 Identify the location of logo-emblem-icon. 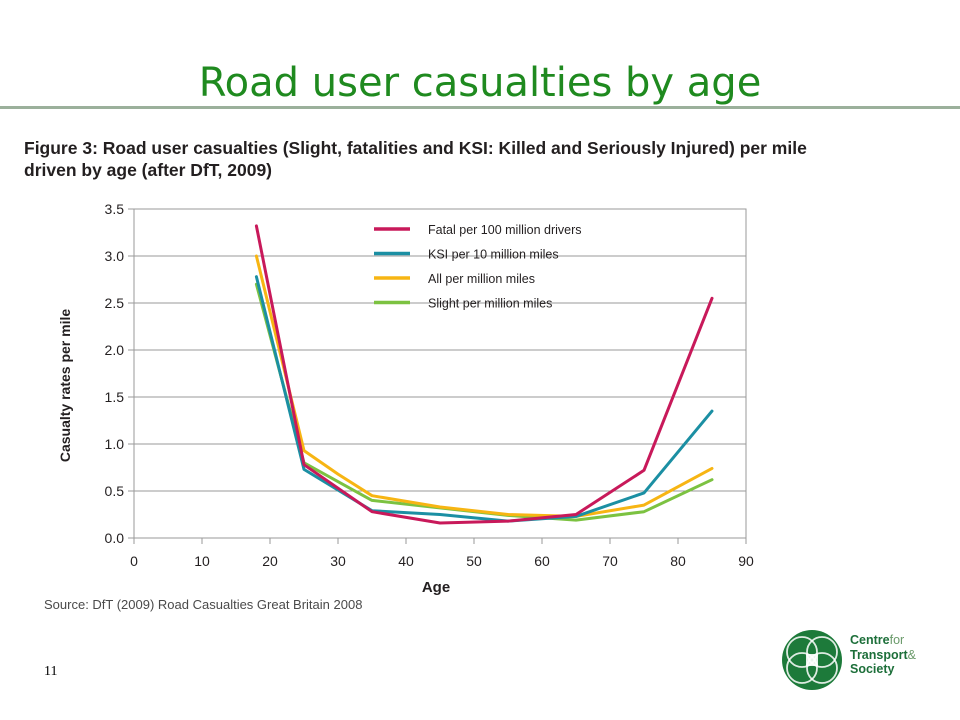
(812, 660).